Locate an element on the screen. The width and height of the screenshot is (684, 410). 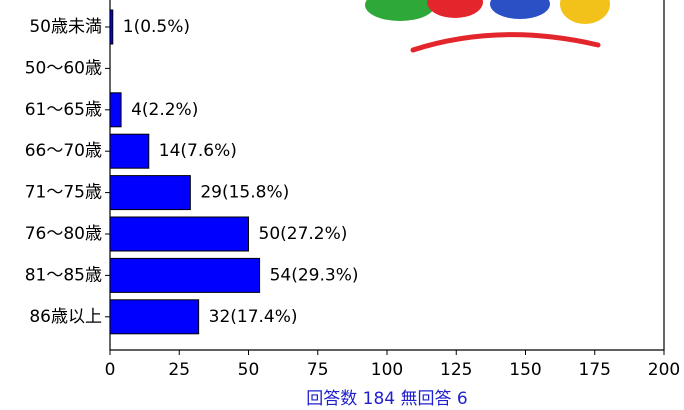
x-tick-label: 75 is located at coordinates (318, 370).